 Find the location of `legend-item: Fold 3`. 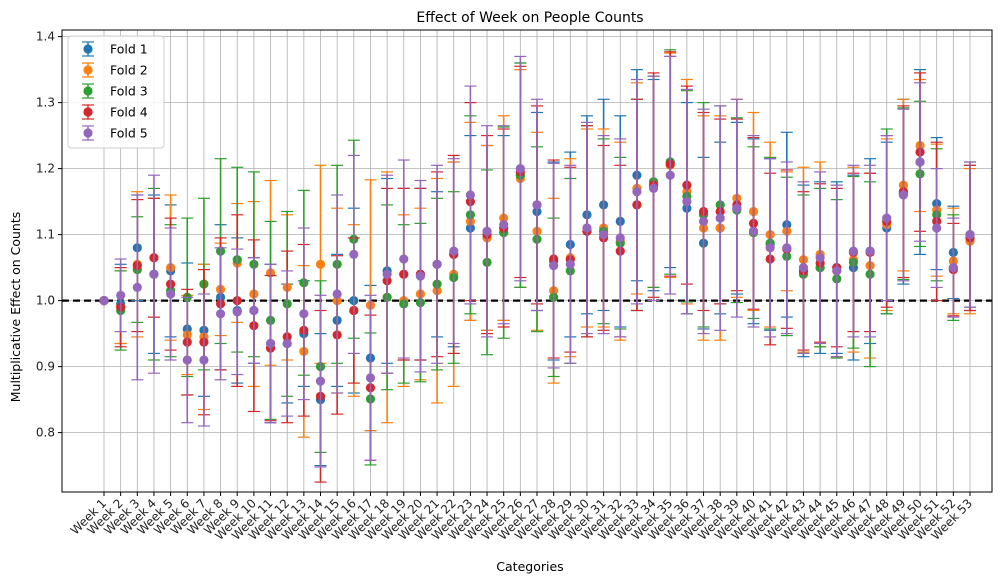

legend-item: Fold 3 is located at coordinates (115, 91).